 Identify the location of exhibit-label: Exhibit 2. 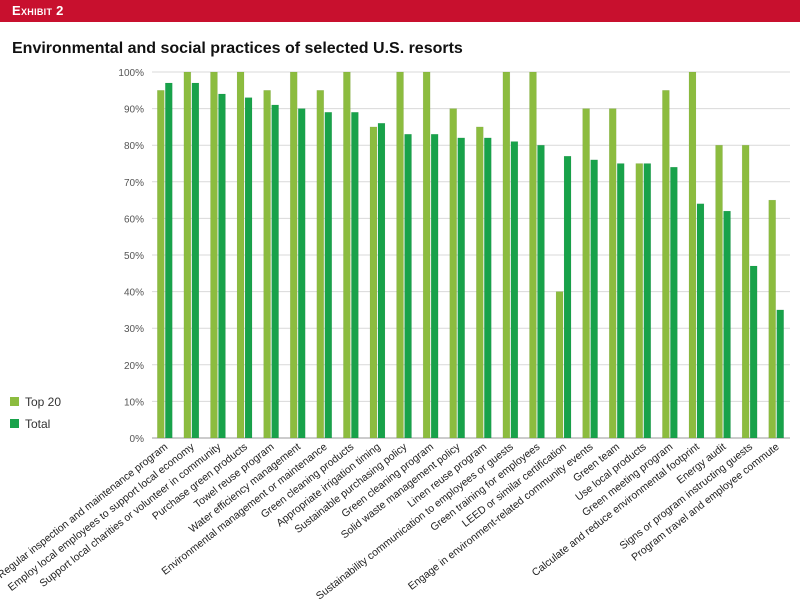
(38, 10).